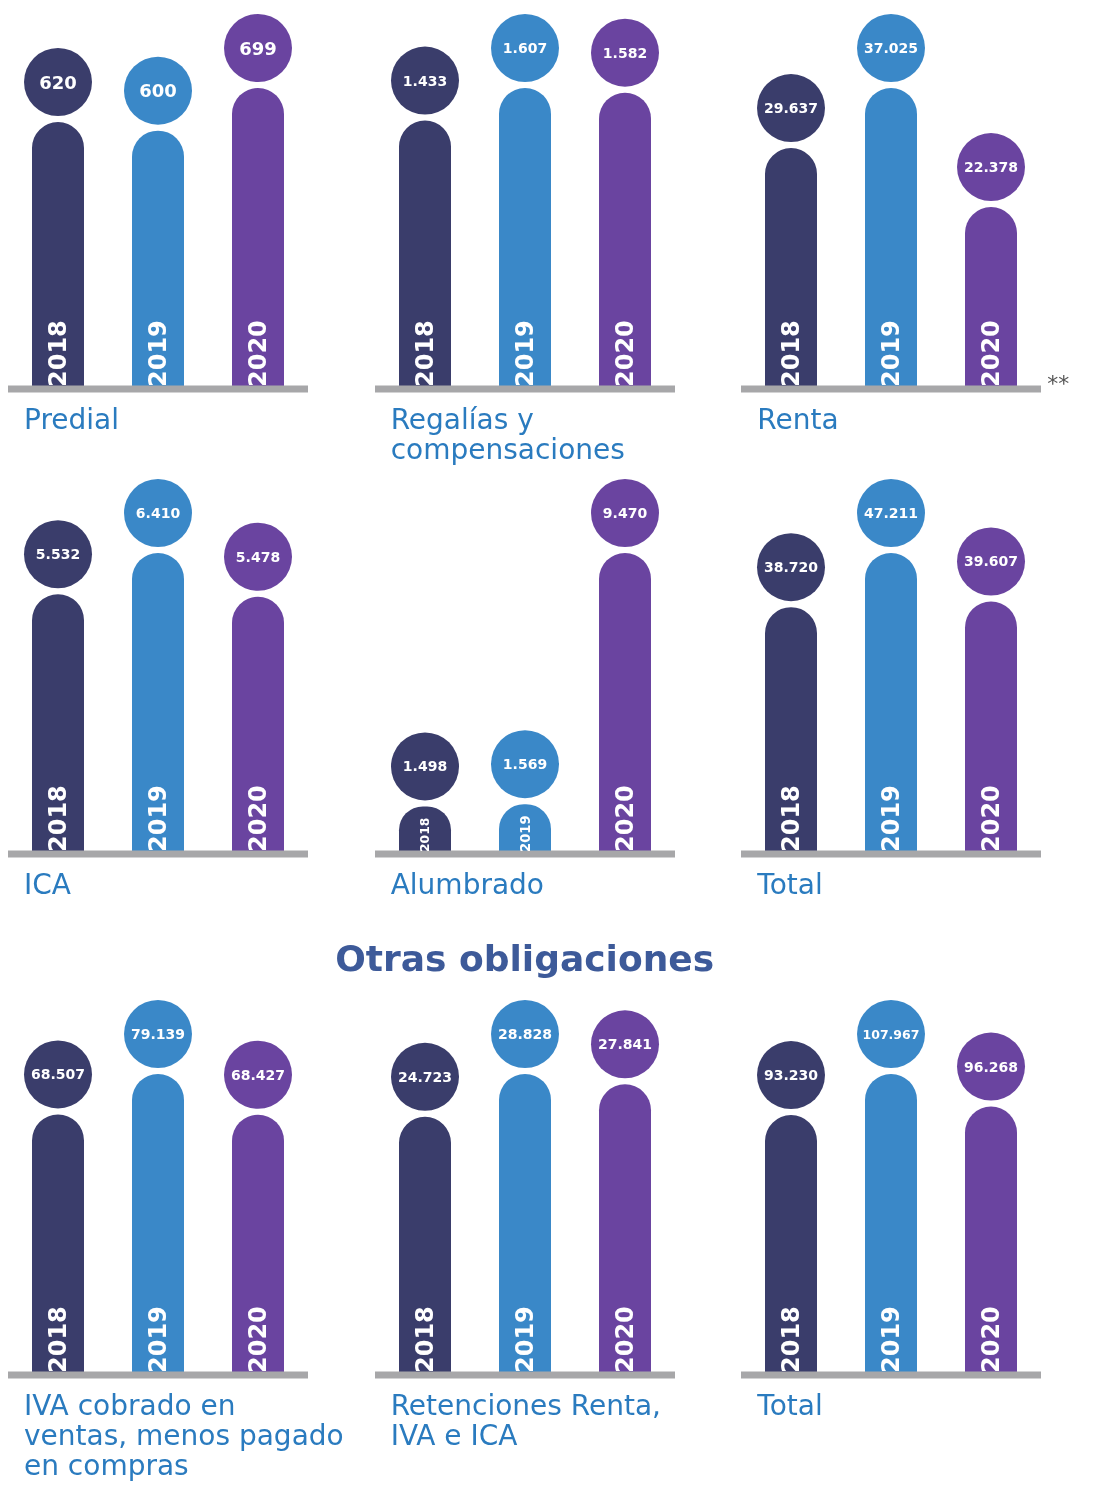  Describe the element at coordinates (991, 561) in the screenshot. I see `data-label: 39.607` at that location.